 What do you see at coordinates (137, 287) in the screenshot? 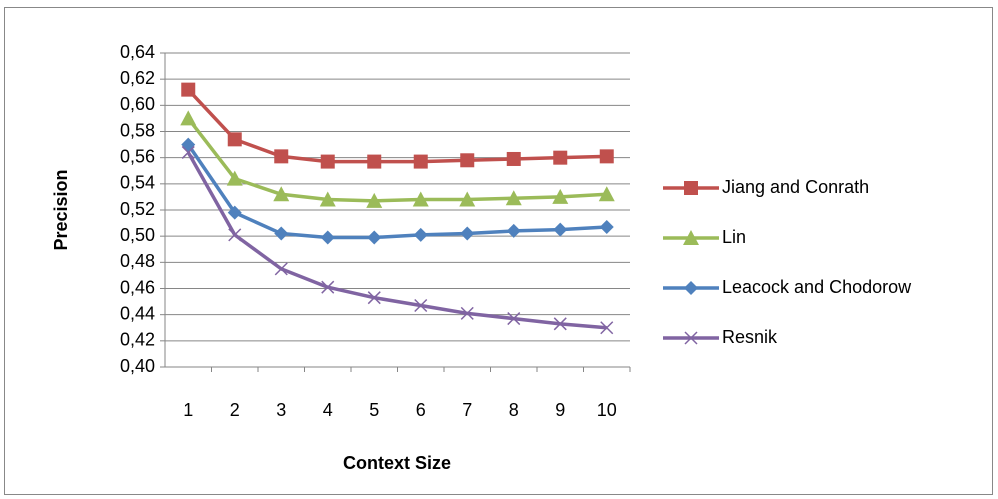
I see `y-tick-label: 0,46` at bounding box center [137, 287].